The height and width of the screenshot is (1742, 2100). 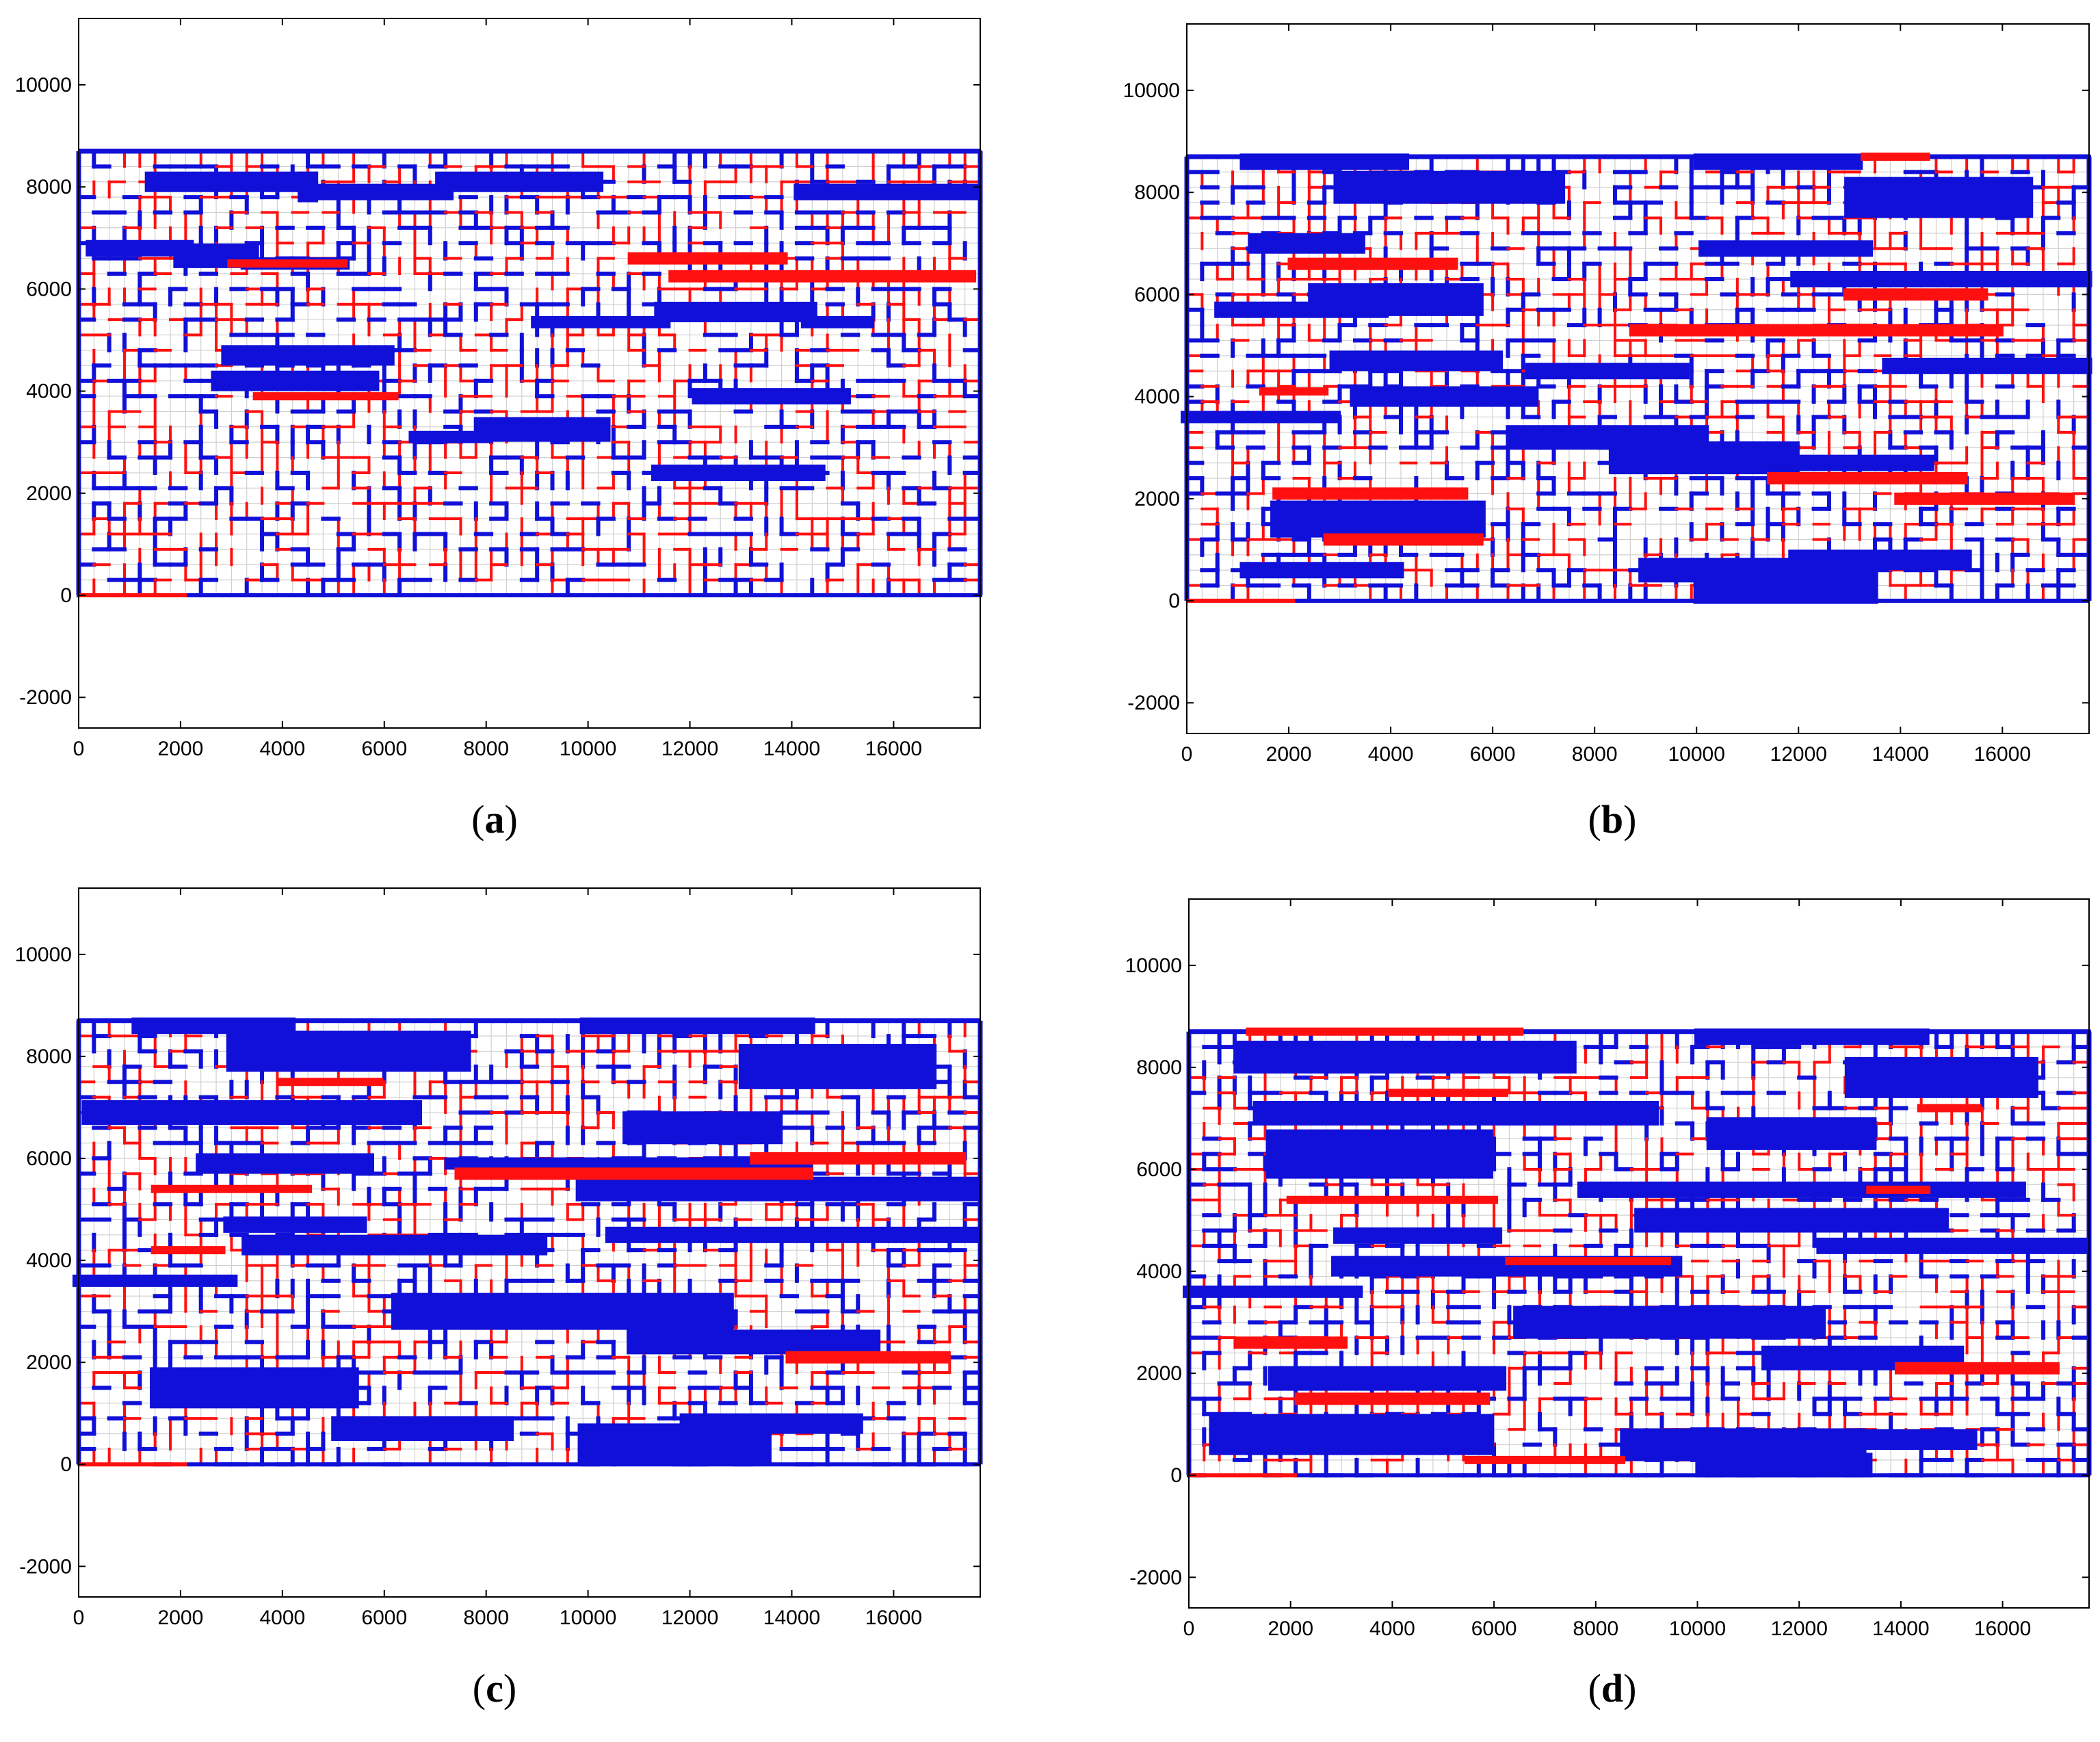 I want to click on caption-letter: b, so click(x=1612, y=819).